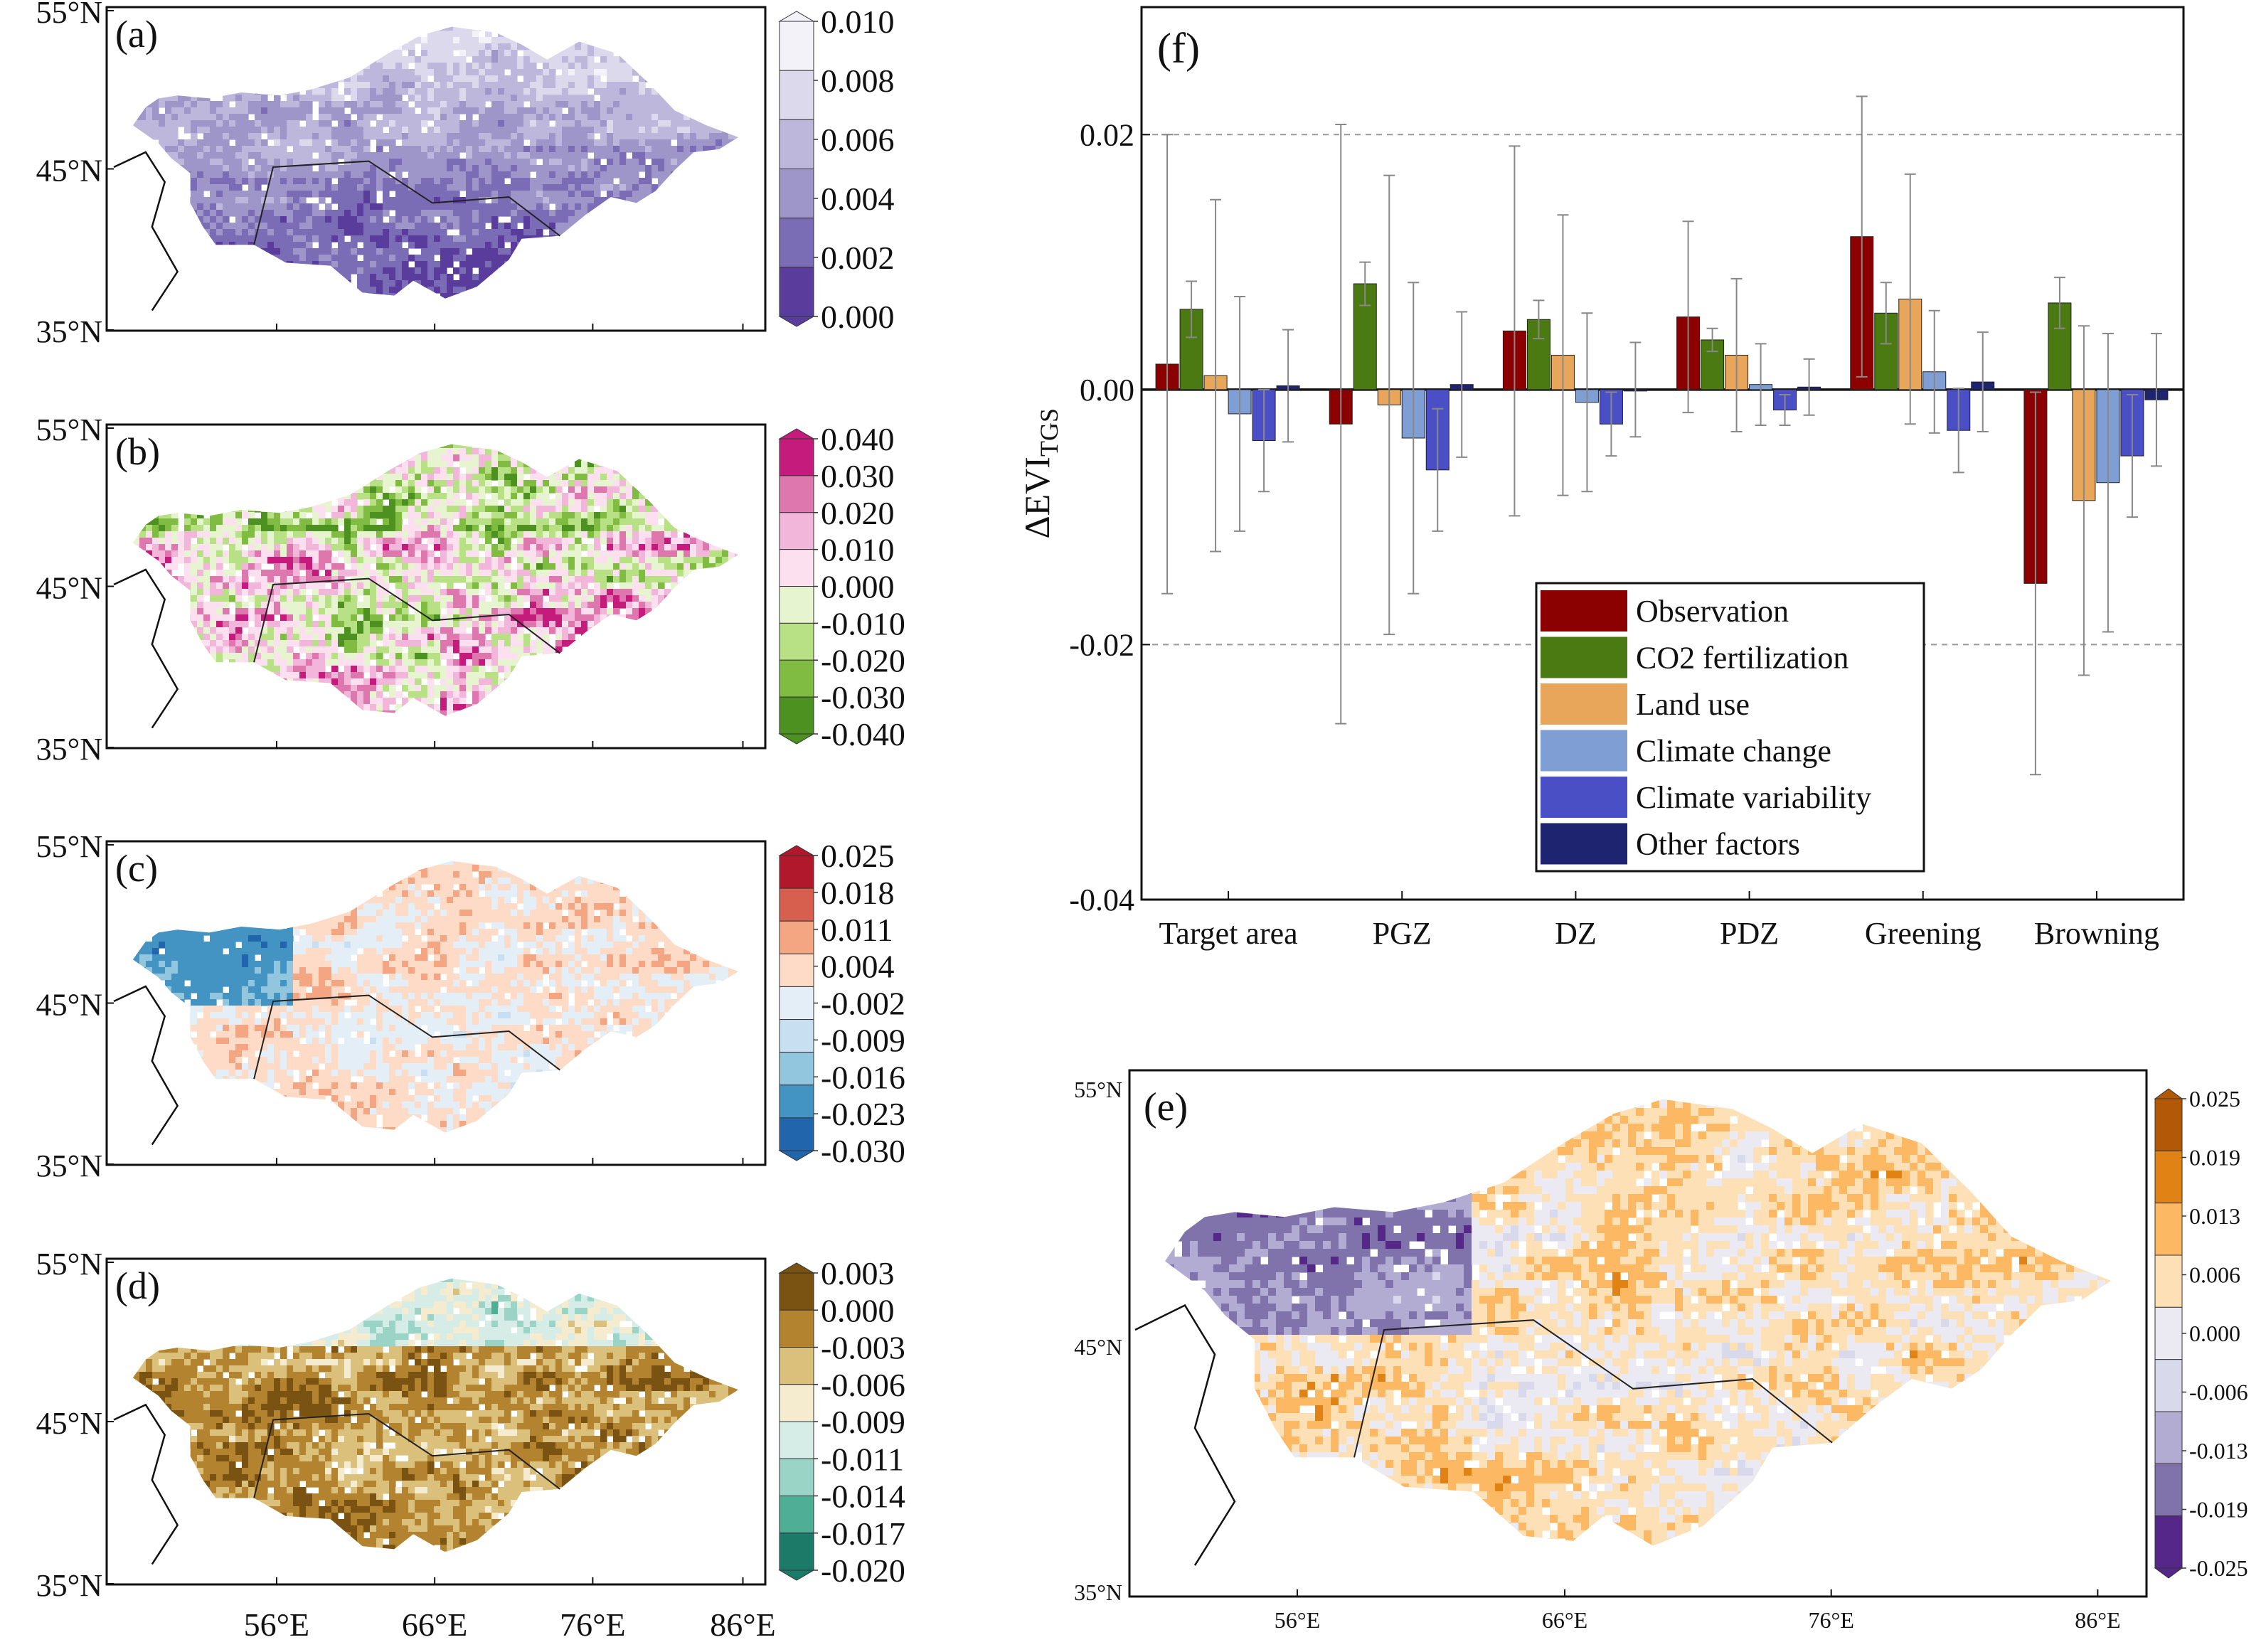  Describe the element at coordinates (1107, 390) in the screenshot. I see `y-tick-label: 0.00` at that location.